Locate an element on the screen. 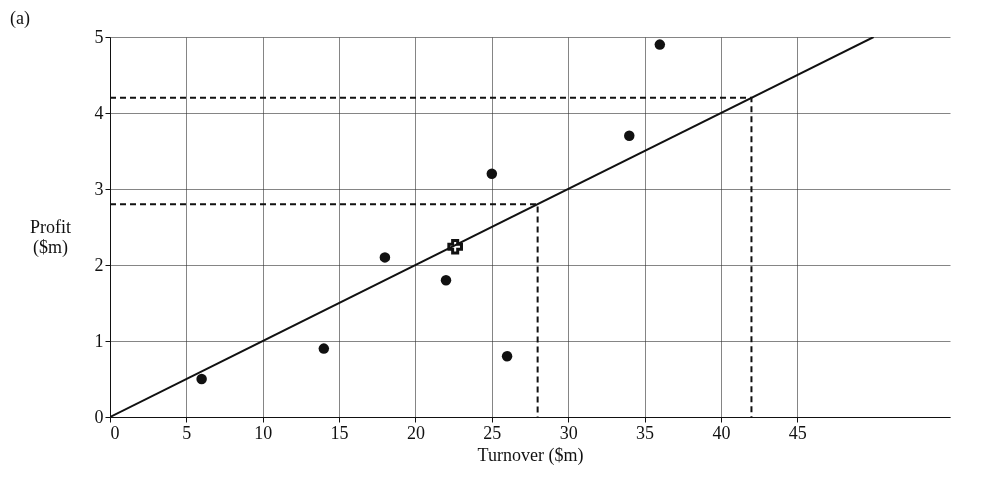 Image resolution: width=1008 pixels, height=490 pixels. y-tick-label: 5 is located at coordinates (99, 36).